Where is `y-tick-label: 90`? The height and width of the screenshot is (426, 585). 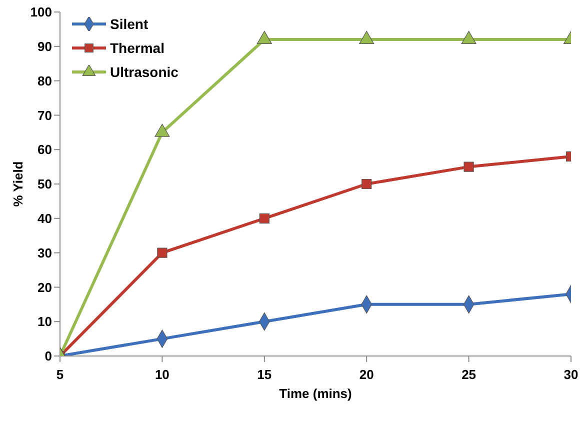 y-tick-label: 90 is located at coordinates (45, 46).